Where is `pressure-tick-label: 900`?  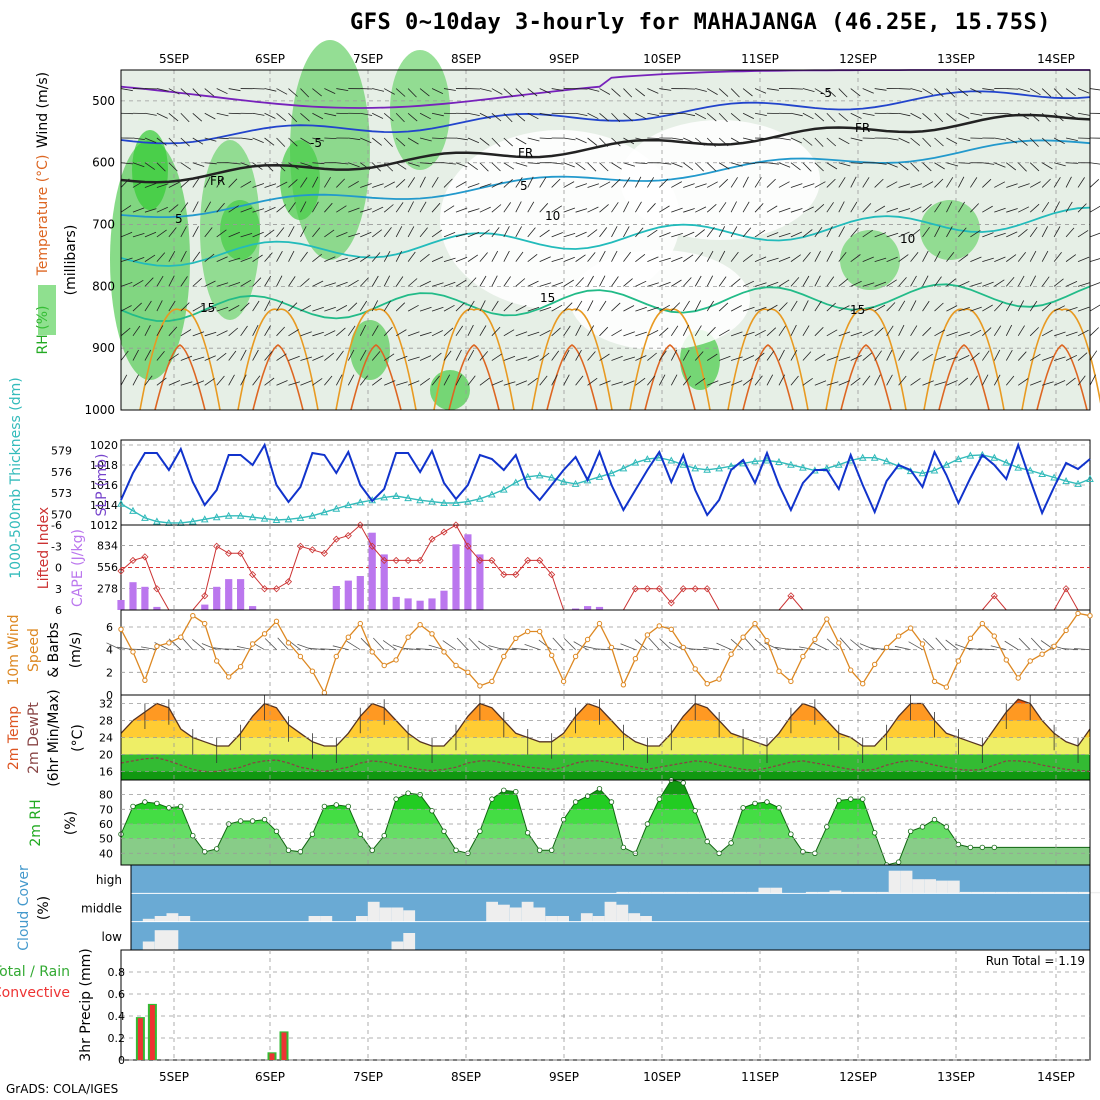
pressure-tick-label: 900 is located at coordinates (103, 348).